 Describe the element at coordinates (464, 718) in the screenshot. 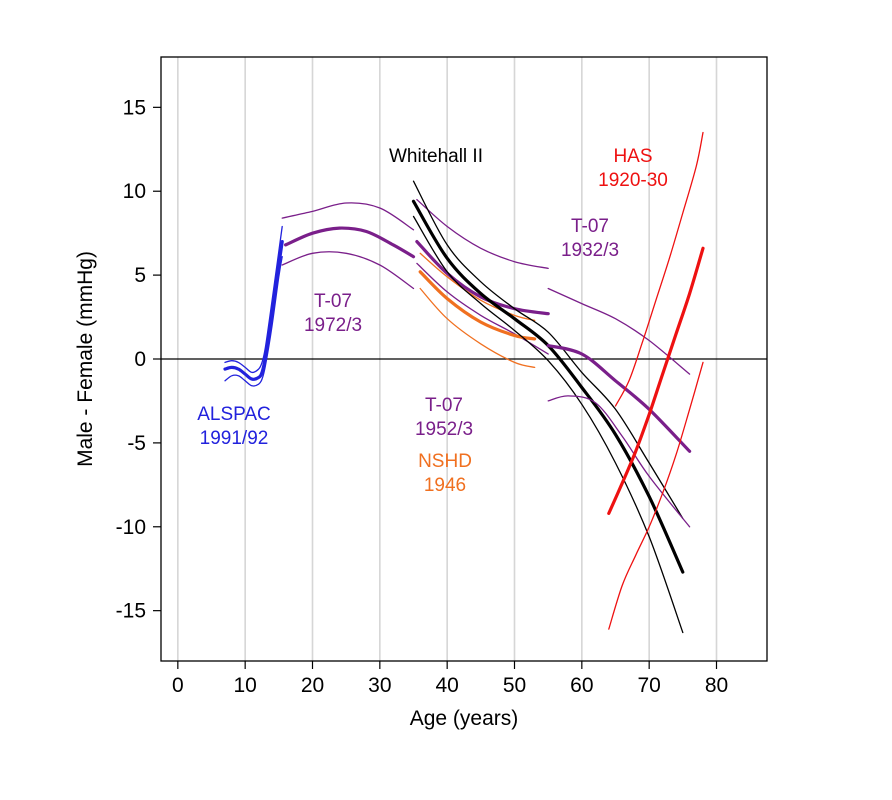

I see `x-axis-title: Age (years)` at that location.